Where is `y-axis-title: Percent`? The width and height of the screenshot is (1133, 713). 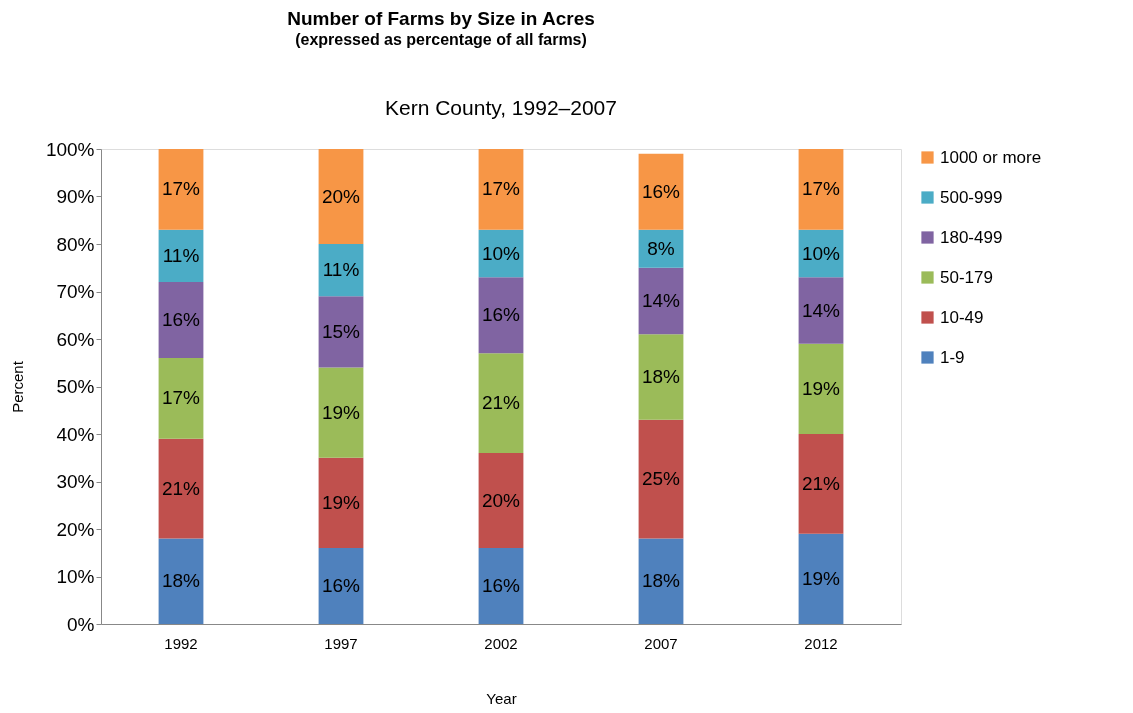
y-axis-title: Percent is located at coordinates (17, 386).